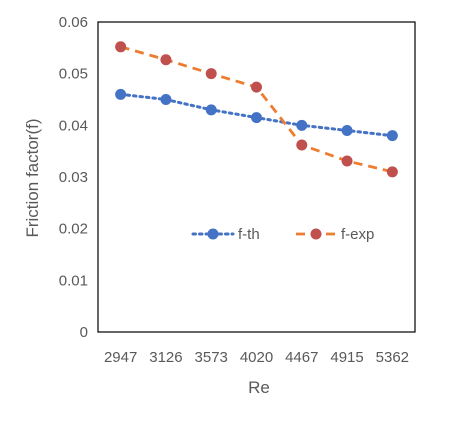  What do you see at coordinates (392, 357) in the screenshot?
I see `x-tick-label: 5362` at bounding box center [392, 357].